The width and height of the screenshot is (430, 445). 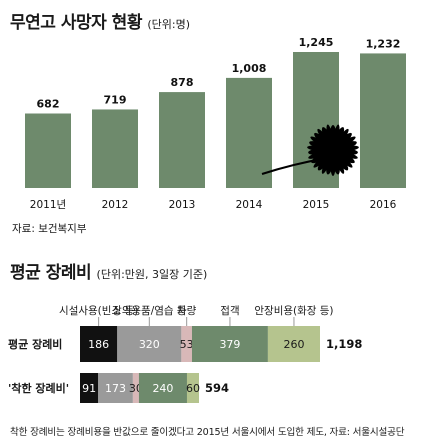 What do you see at coordinates (149, 311) in the screenshot?
I see `legend-label: 장의용품/염습 등` at bounding box center [149, 311].